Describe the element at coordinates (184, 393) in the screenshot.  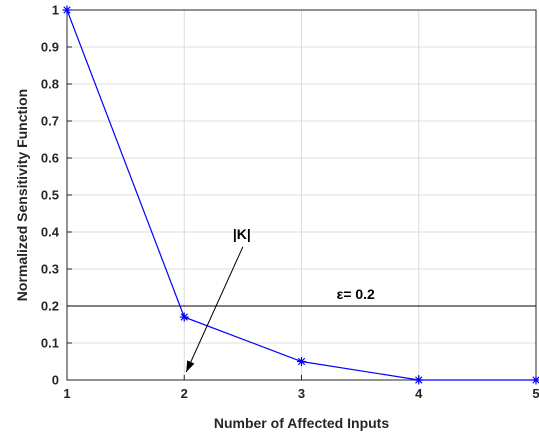
I see `x-tick-label: 2` at that location.